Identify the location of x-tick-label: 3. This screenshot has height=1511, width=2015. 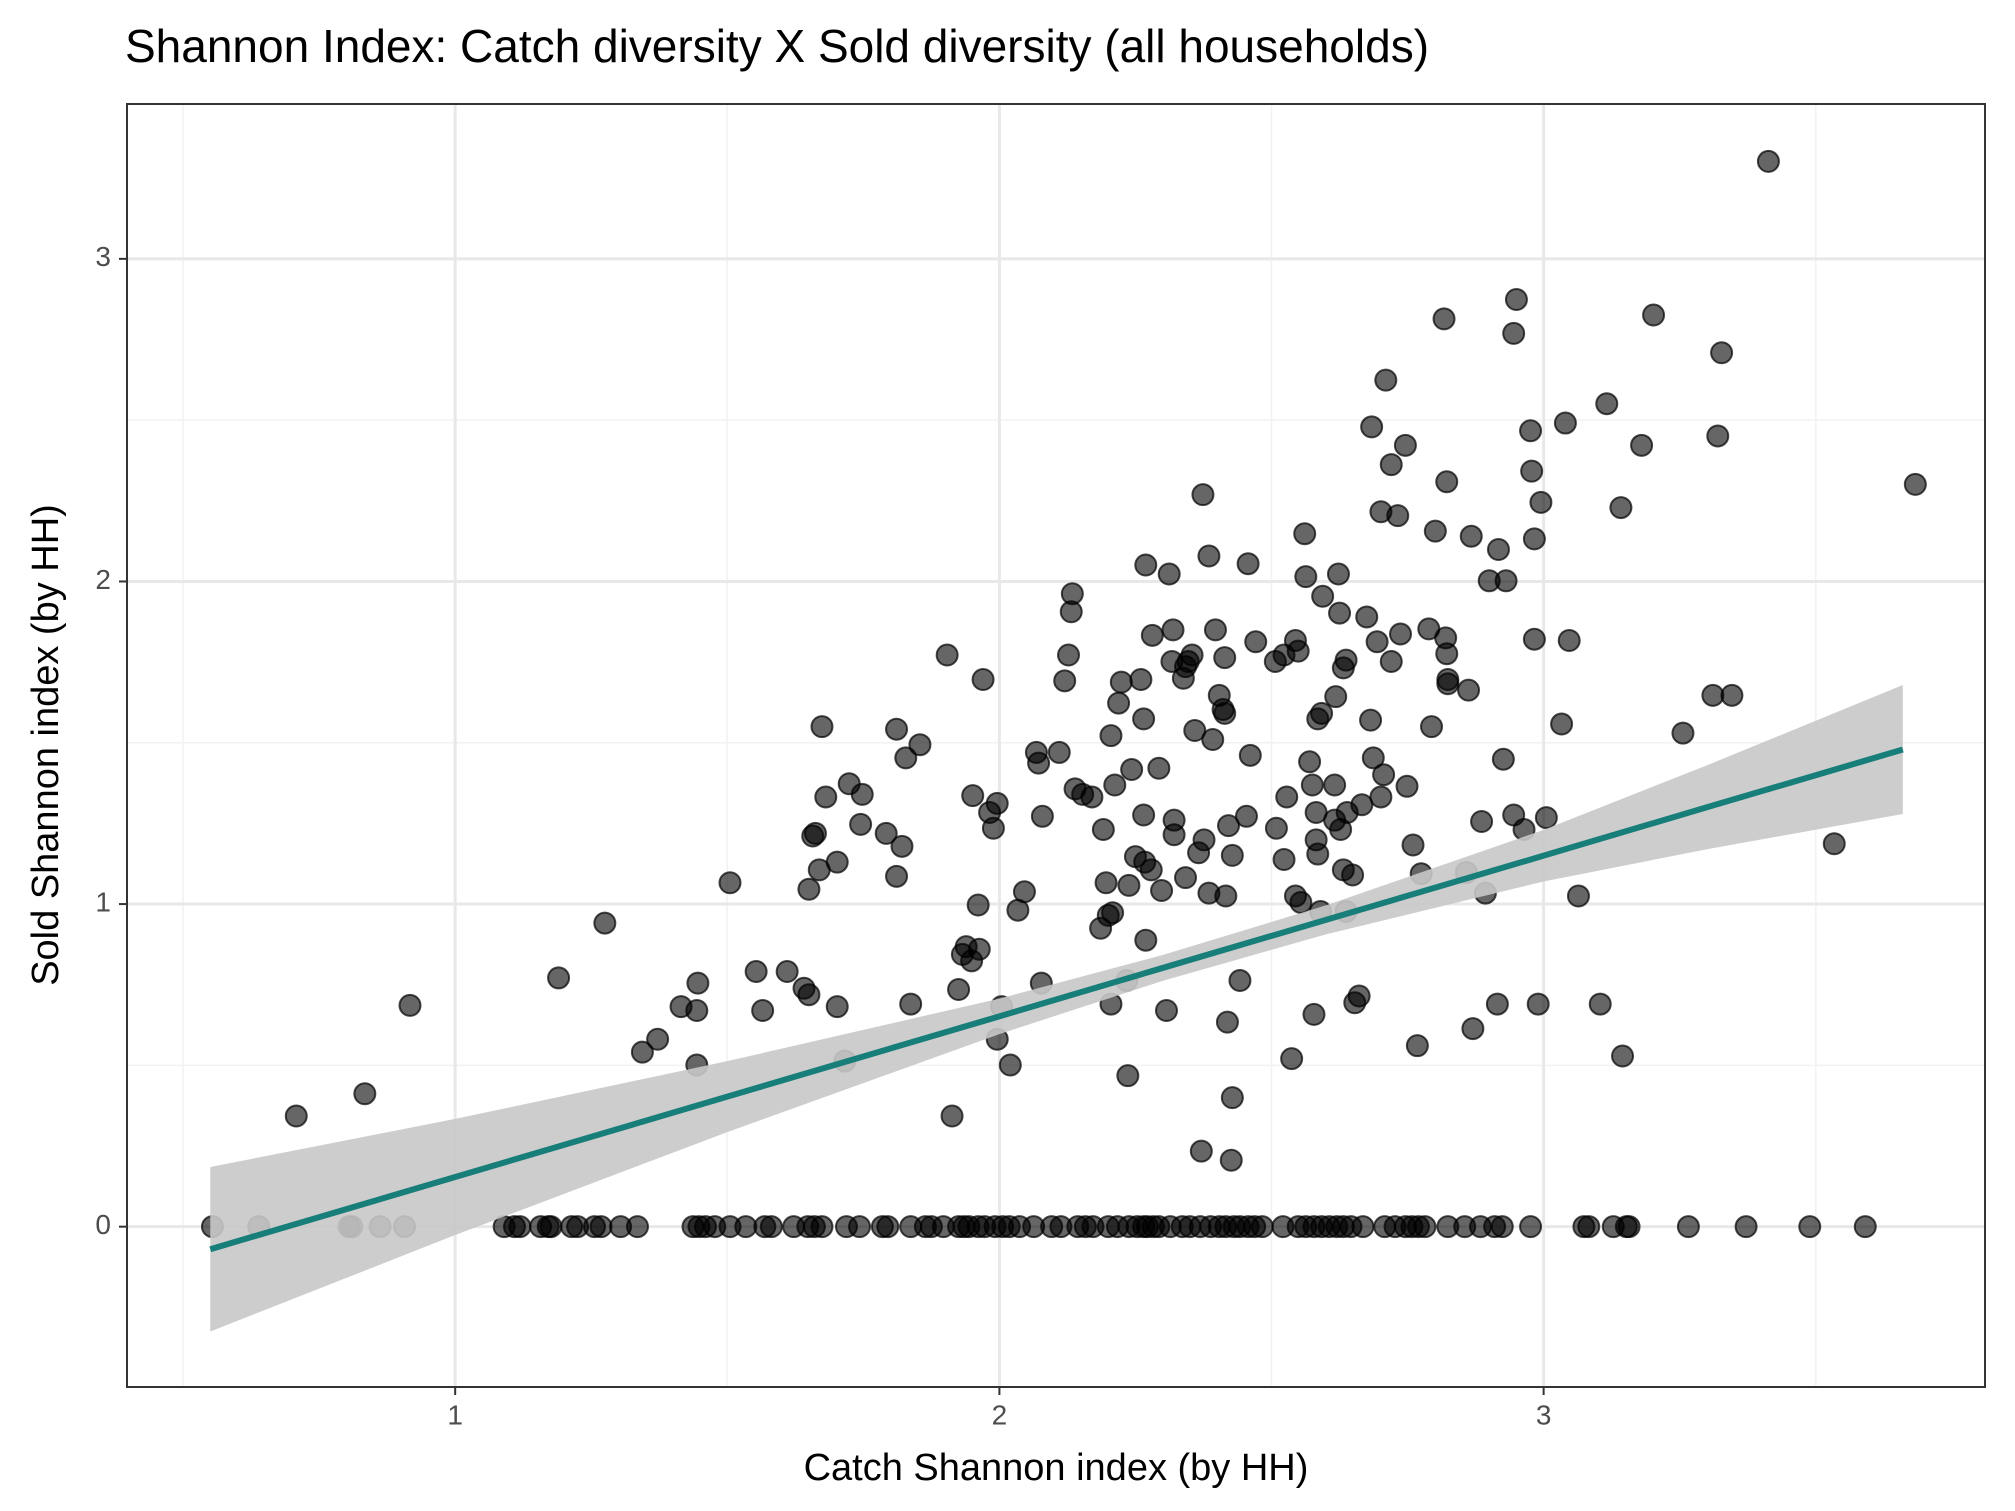
(1544, 1414).